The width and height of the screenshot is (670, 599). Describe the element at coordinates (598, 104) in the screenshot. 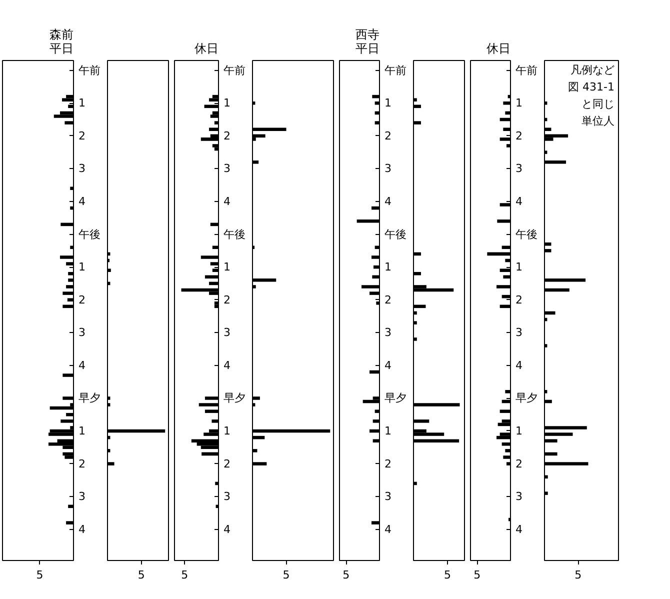

I see `annotation: と同じ` at that location.